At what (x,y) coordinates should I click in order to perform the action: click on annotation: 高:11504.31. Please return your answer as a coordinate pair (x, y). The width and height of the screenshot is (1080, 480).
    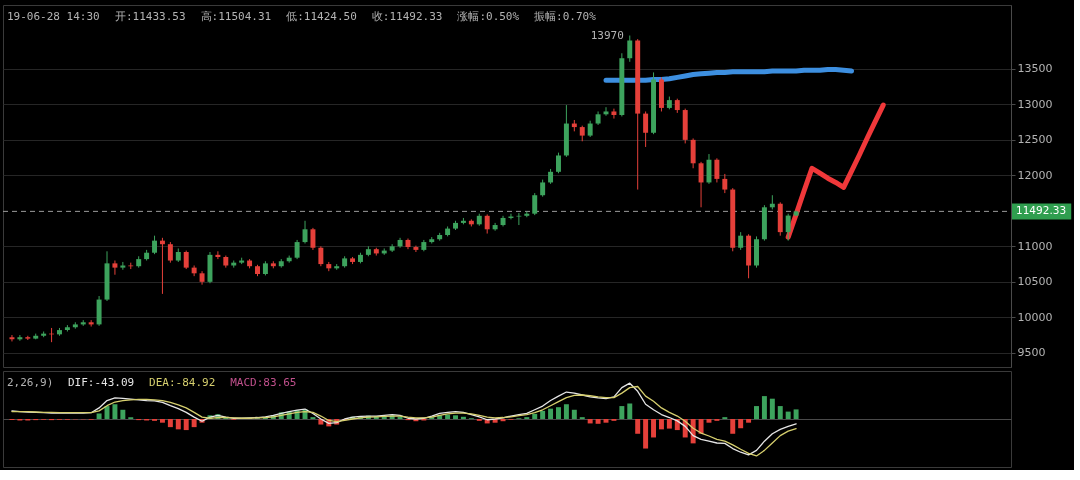
    Looking at the image, I should click on (236, 16).